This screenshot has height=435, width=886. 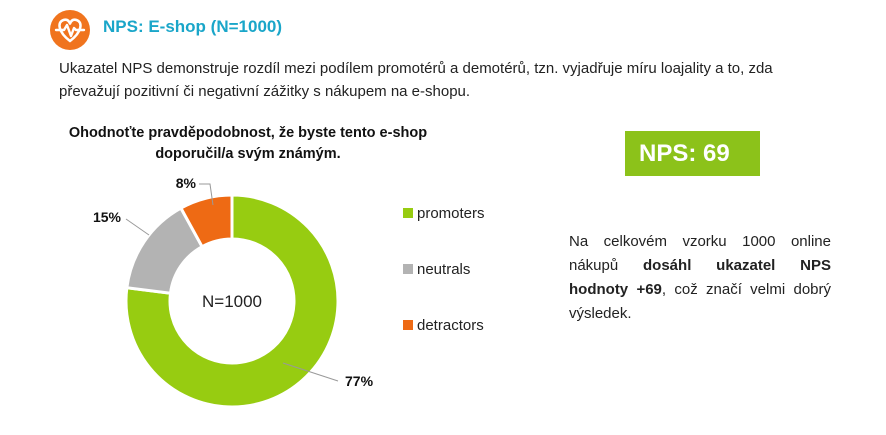 I want to click on center-label: N=1000, so click(x=232, y=301).